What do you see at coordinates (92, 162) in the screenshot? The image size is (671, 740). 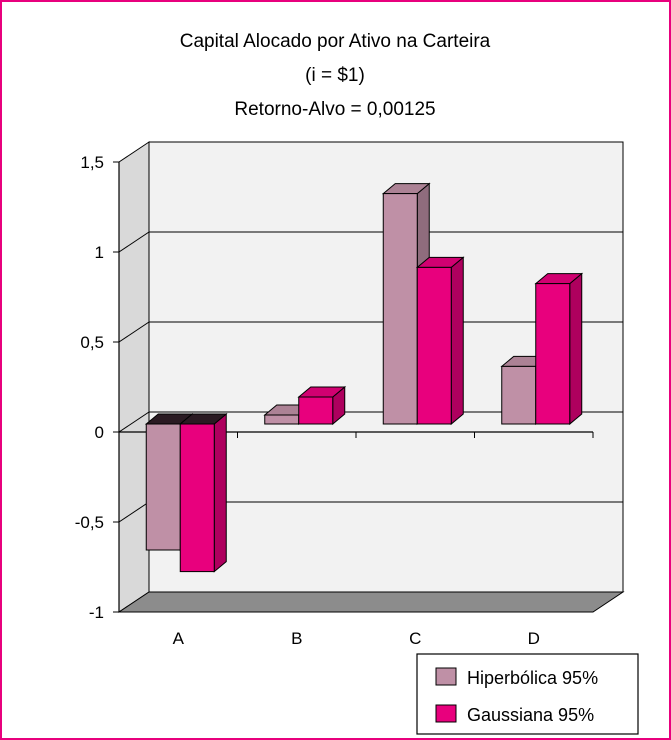 I see `y-tick-label: 1,5` at bounding box center [92, 162].